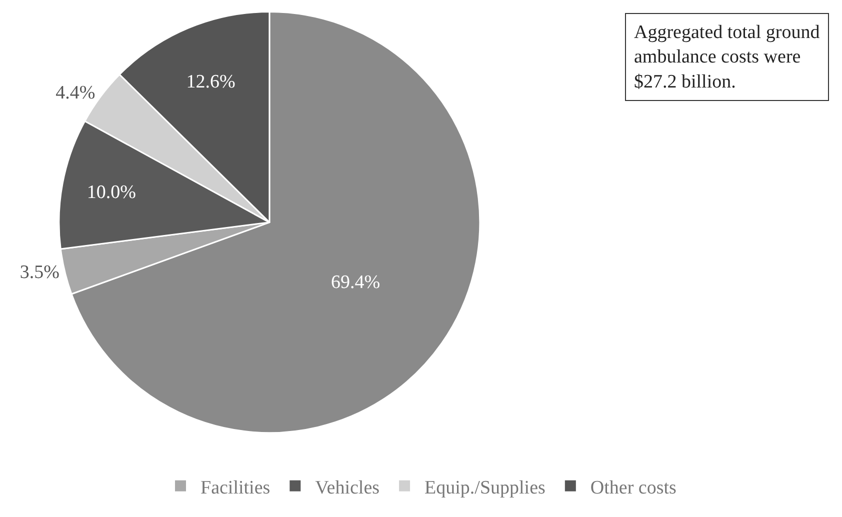 The height and width of the screenshot is (517, 842). What do you see at coordinates (40, 272) in the screenshot?
I see `data-label: 3.5%` at bounding box center [40, 272].